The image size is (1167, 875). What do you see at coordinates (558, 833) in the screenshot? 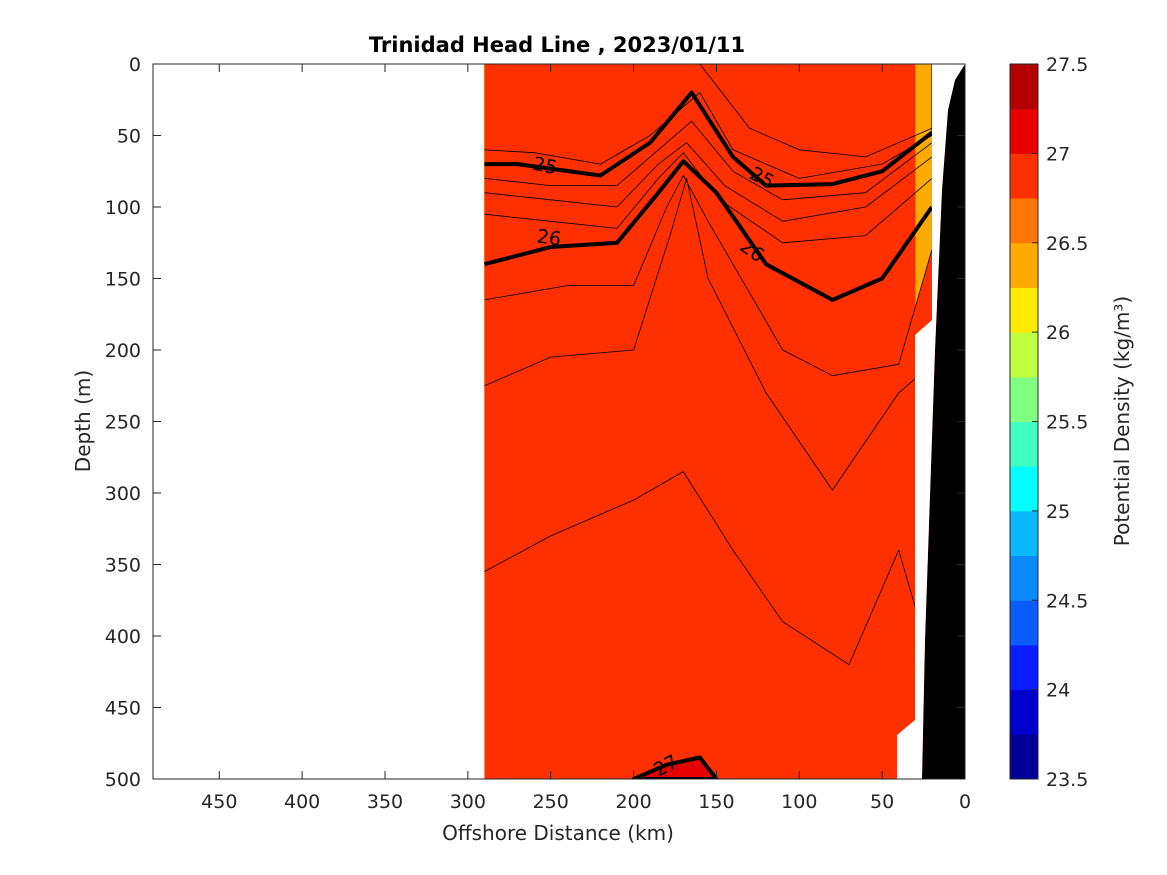
I see `x-axis-label: Offshore Distance (km)` at bounding box center [558, 833].